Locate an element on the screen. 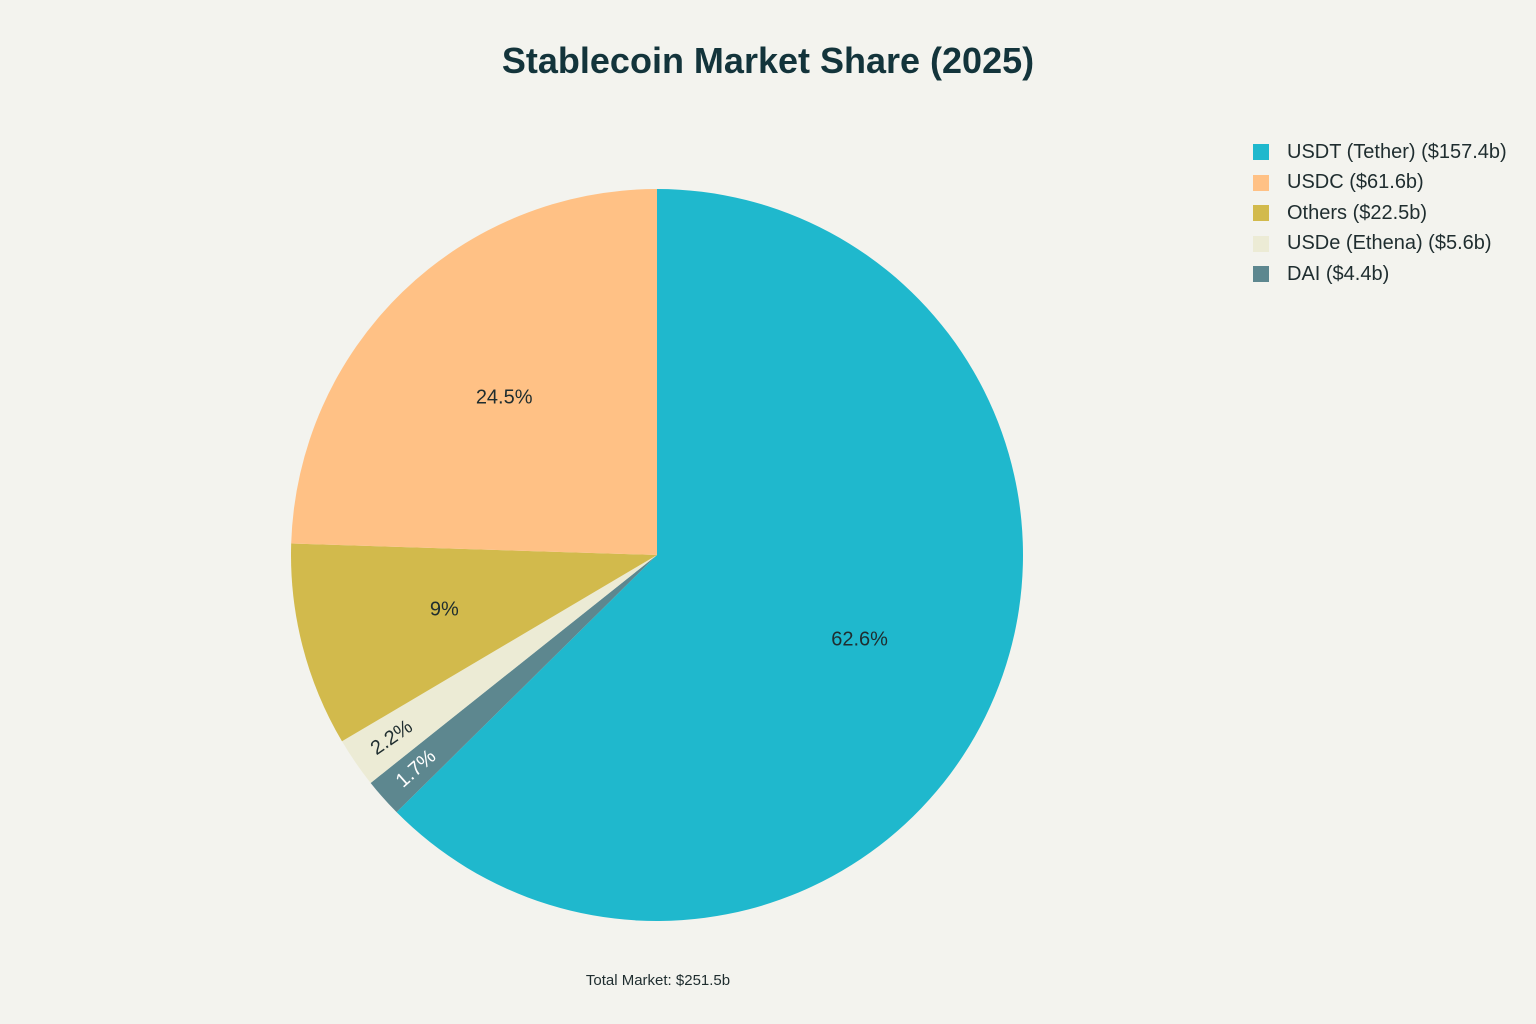 The width and height of the screenshot is (1536, 1024). legend-item-usdt: USDT (Tether) ($157.4b) is located at coordinates (1380, 152).